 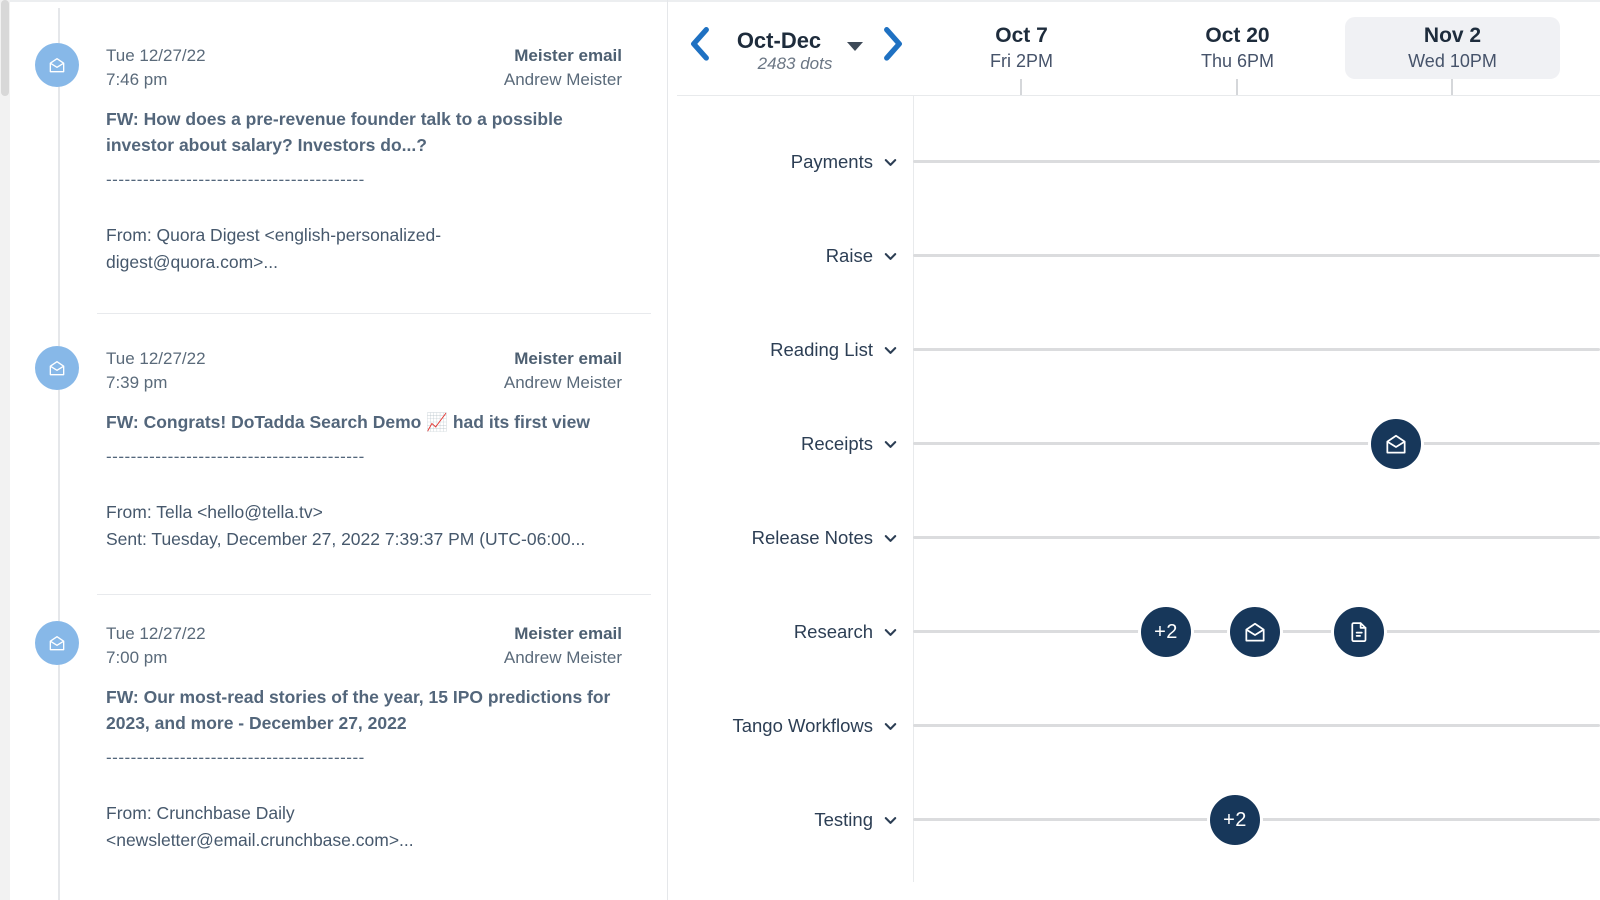 I want to click on chevron-left-icon, so click(x=700, y=44).